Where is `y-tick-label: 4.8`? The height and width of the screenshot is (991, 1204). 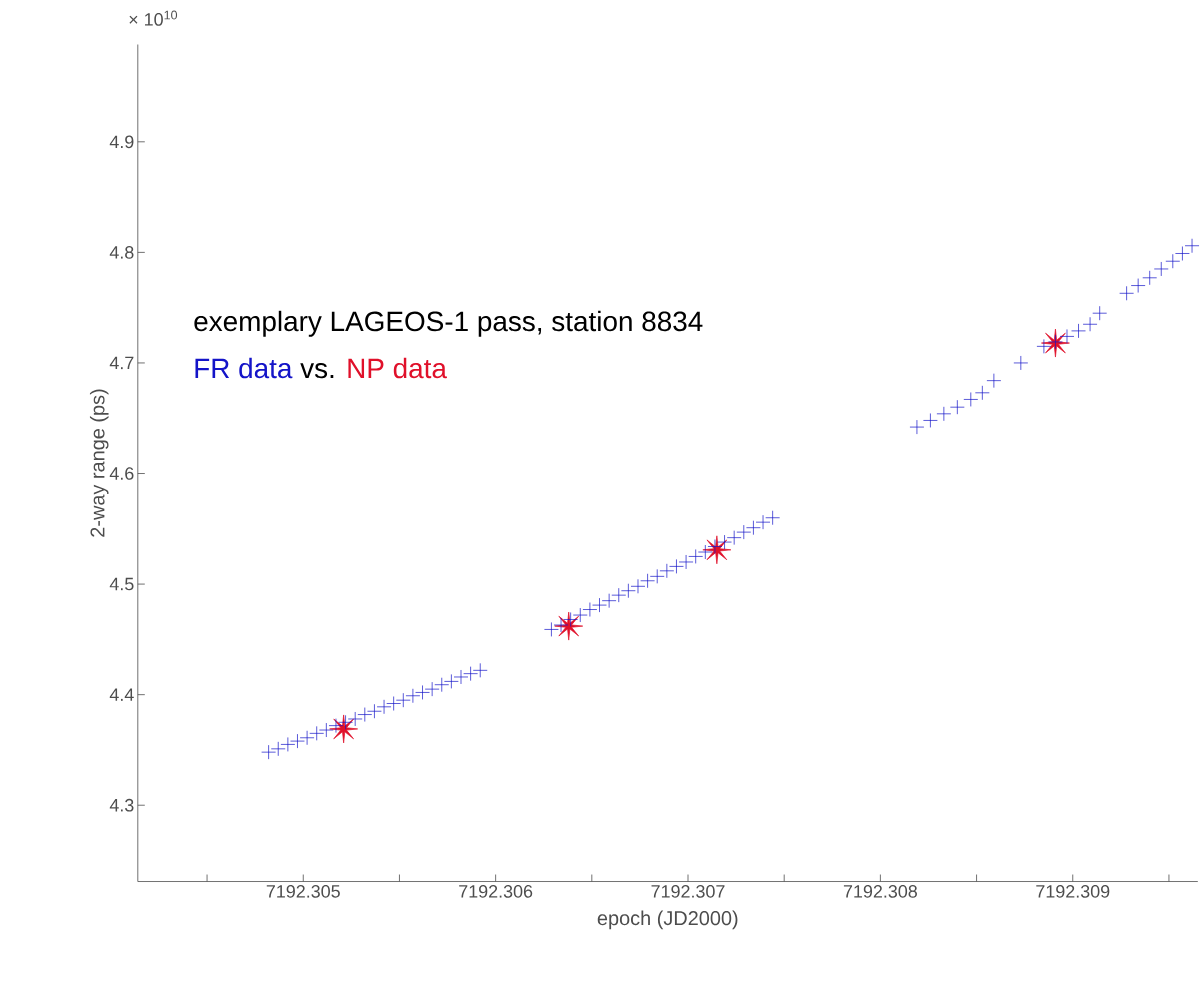 y-tick-label: 4.8 is located at coordinates (121, 252).